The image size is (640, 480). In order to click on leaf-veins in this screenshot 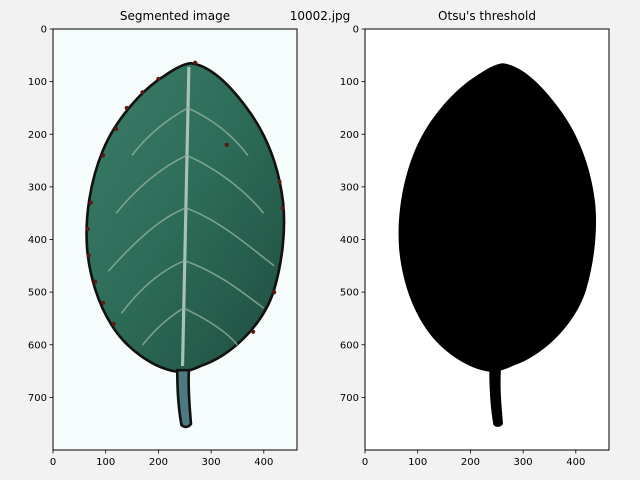, I will do `click(191, 226)`.